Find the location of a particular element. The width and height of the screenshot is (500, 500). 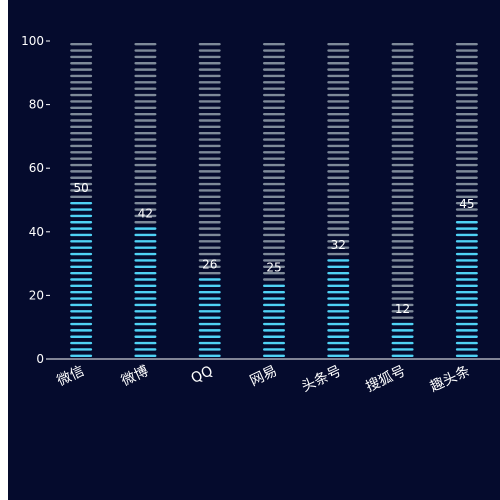

data-label: 45 is located at coordinates (466, 204).